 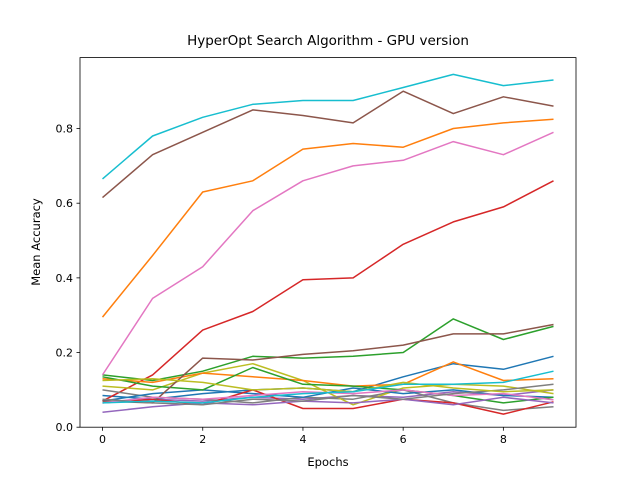 I want to click on x-tick-label: 2, so click(x=202, y=439).